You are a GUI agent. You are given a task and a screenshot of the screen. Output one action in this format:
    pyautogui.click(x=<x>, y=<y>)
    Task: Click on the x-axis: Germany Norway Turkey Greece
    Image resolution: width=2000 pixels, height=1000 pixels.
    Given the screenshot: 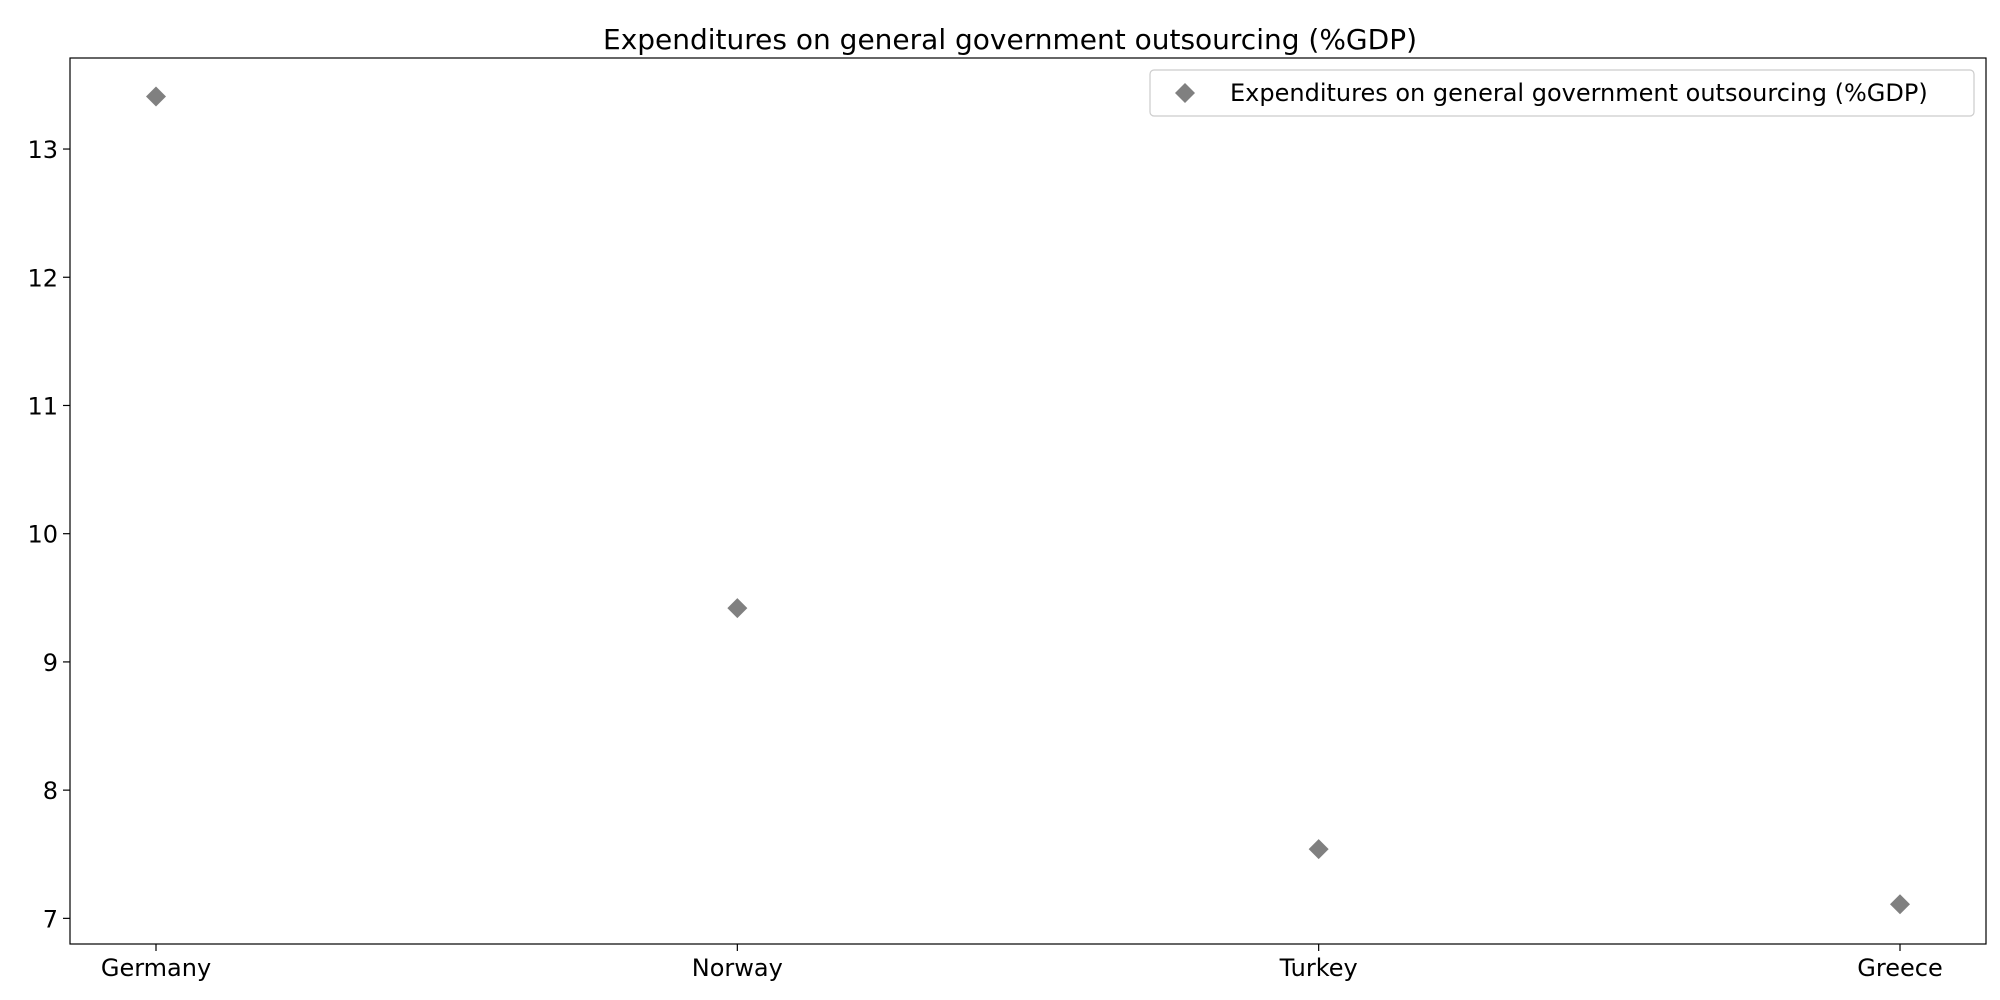 What is the action you would take?
    pyautogui.click(x=1022, y=963)
    